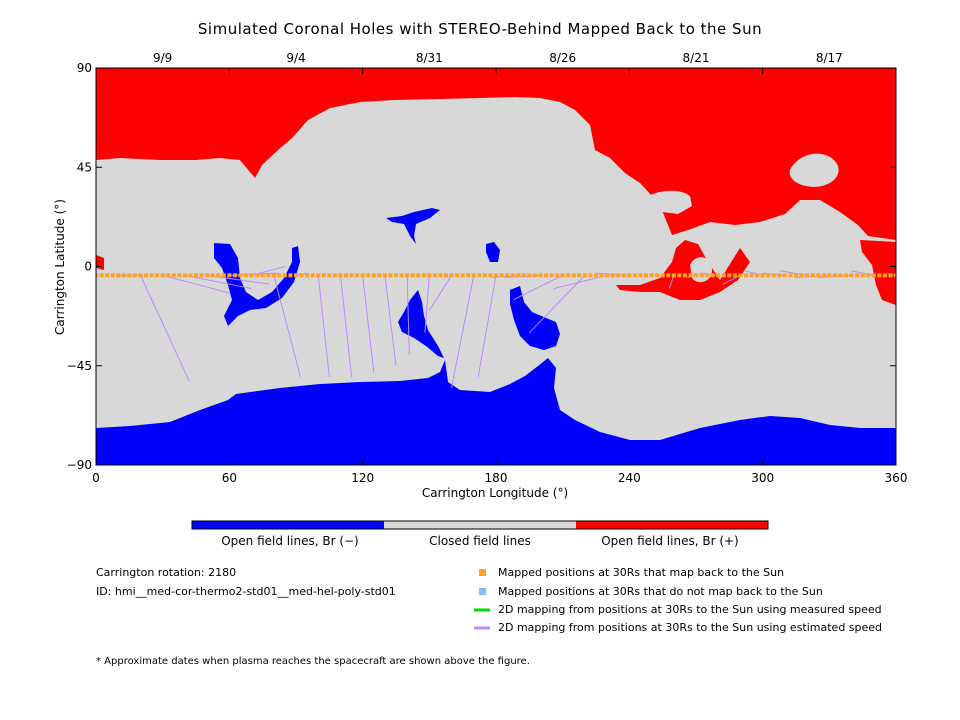 Image resolution: width=960 pixels, height=720 pixels. Describe the element at coordinates (482, 572) in the screenshot. I see `legend-square` at that location.